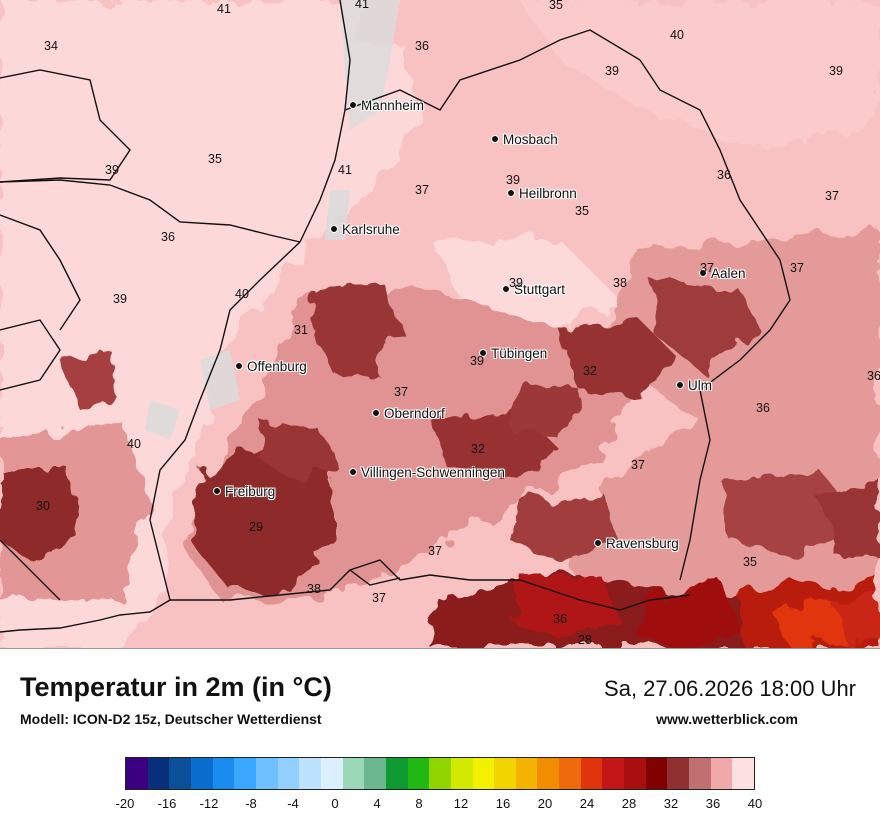 Image resolution: width=880 pixels, height=830 pixels. Describe the element at coordinates (251, 803) in the screenshot. I see `legend-tick-label: -8` at that location.